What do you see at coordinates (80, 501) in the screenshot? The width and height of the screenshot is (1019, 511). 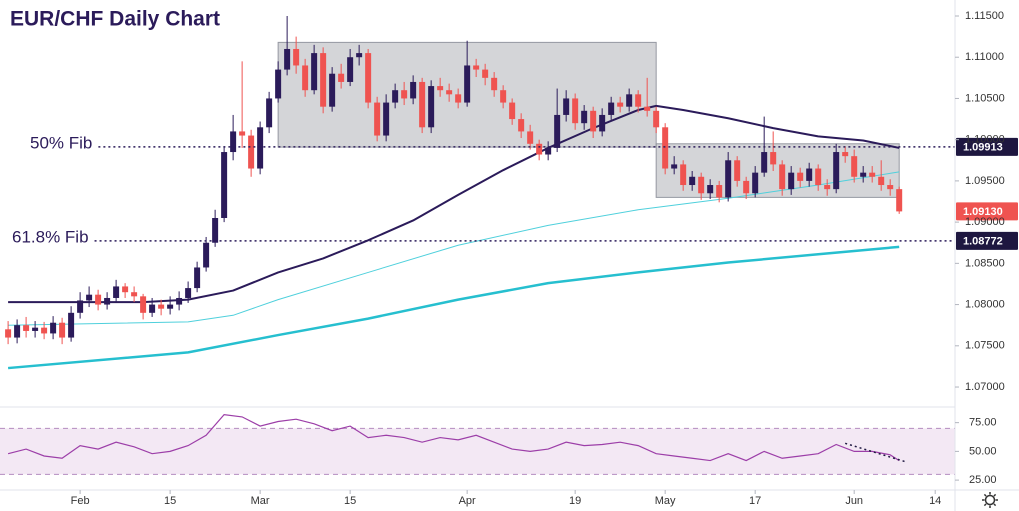 I see `x-tick-label: Feb` at bounding box center [80, 501].